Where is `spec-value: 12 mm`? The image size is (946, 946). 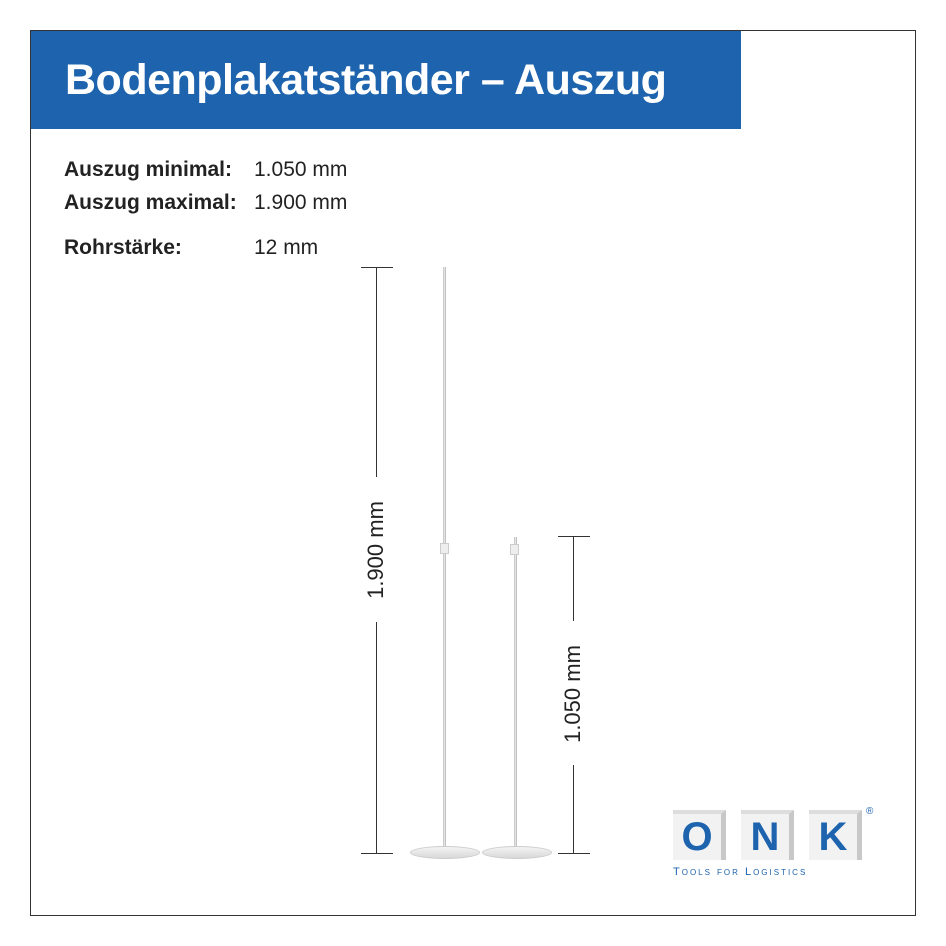 spec-value: 12 mm is located at coordinates (286, 247).